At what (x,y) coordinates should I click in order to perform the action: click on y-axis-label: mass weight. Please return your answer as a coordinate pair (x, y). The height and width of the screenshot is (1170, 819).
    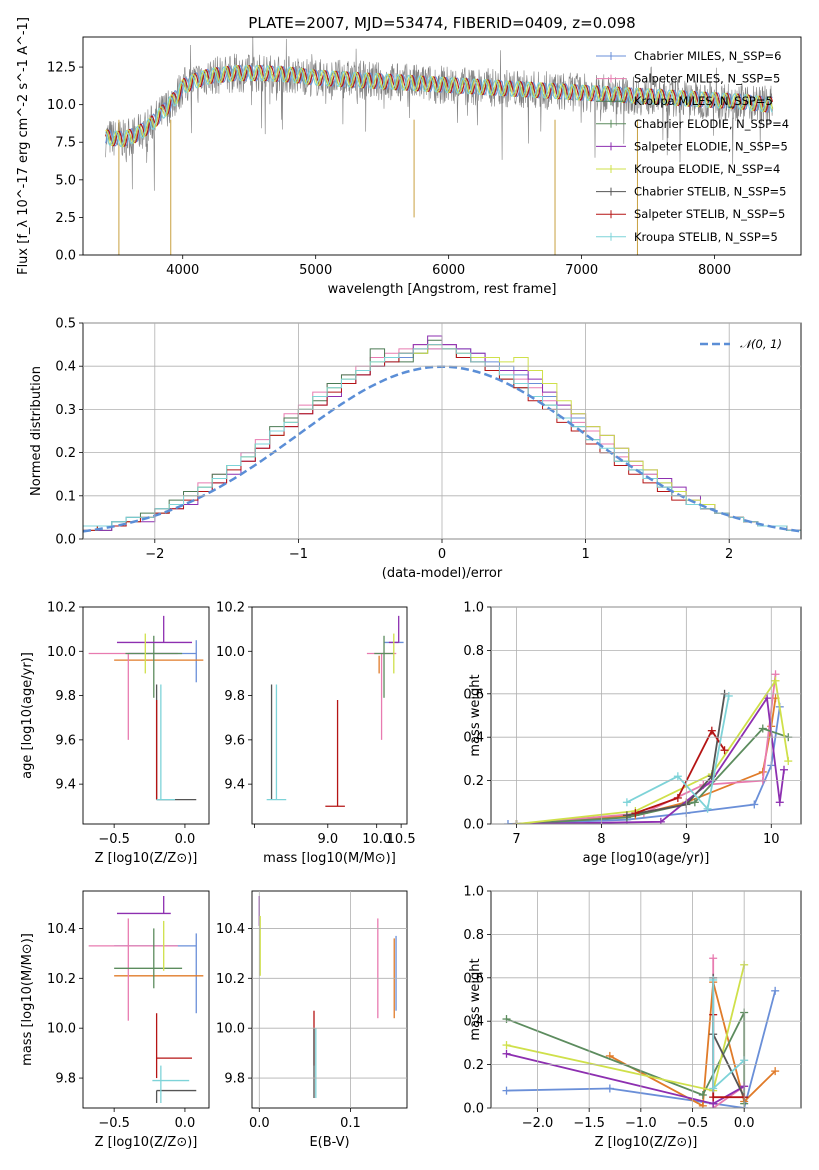
    Looking at the image, I should click on (475, 715).